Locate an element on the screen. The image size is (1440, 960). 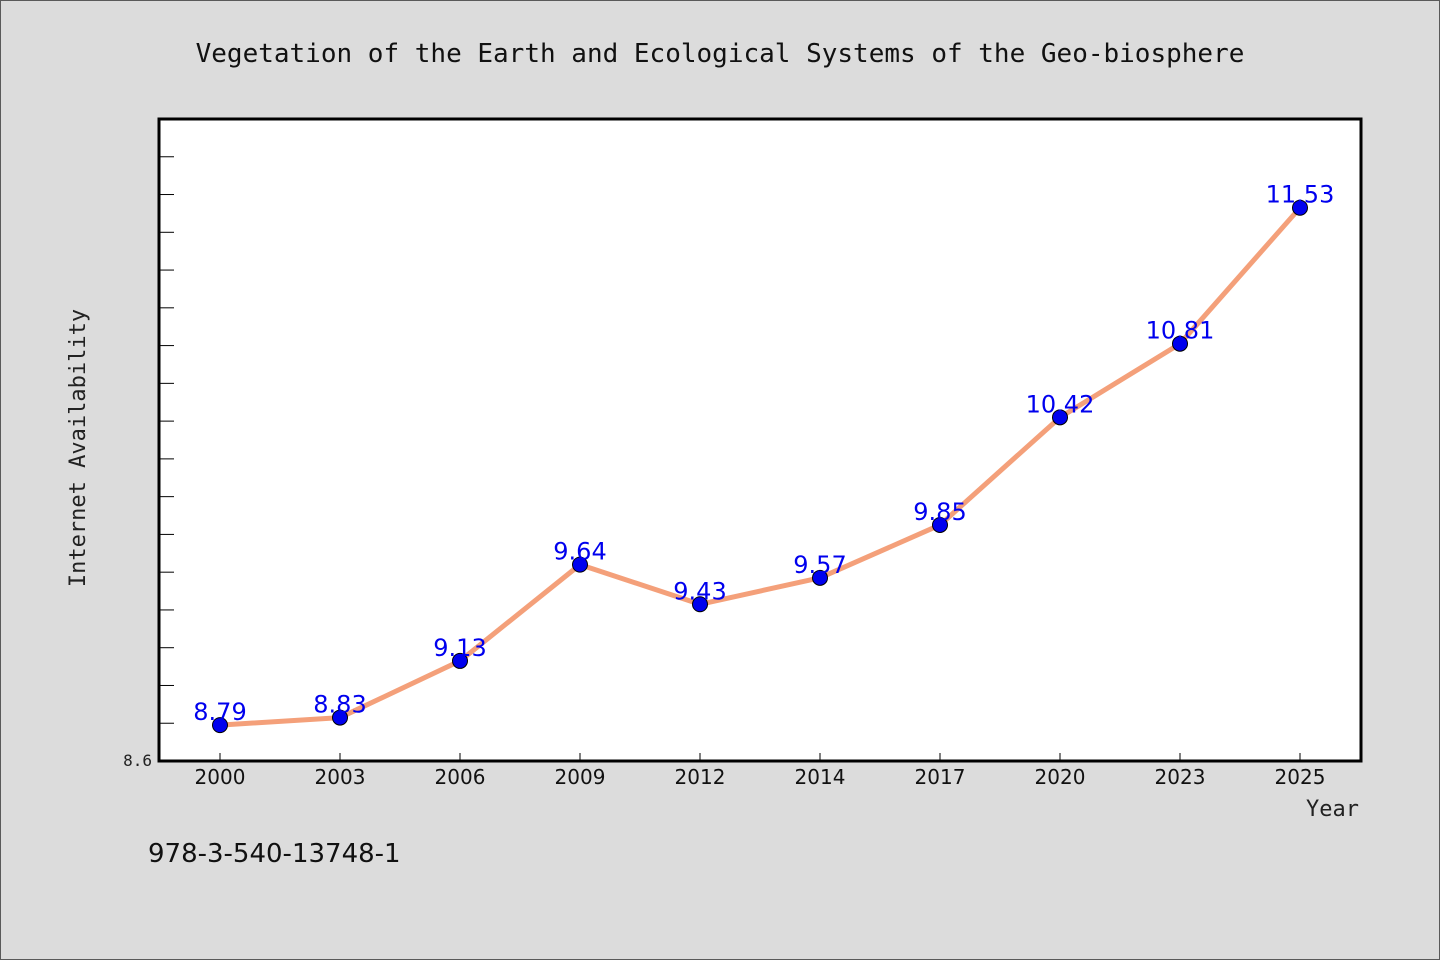
y-minor-ticks is located at coordinates (166, 440).